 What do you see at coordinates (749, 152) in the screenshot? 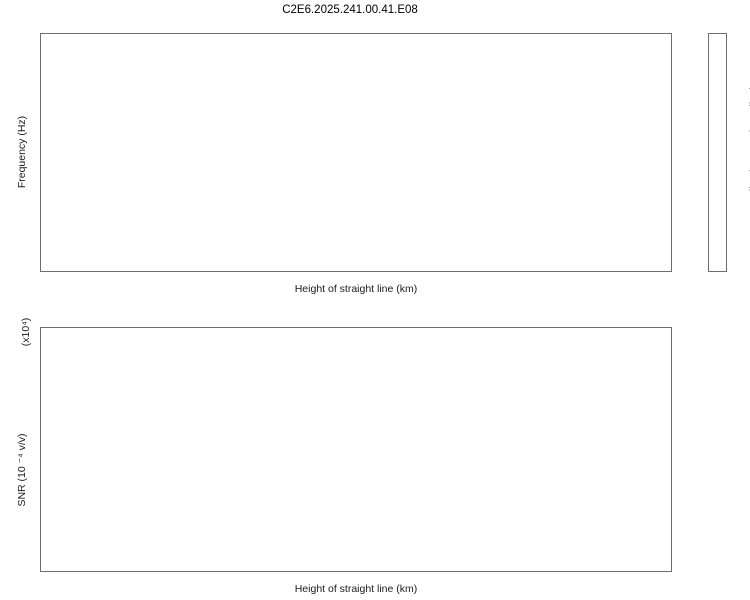
I see `colorbar-label: Normalized spectral amplitude` at bounding box center [749, 152].